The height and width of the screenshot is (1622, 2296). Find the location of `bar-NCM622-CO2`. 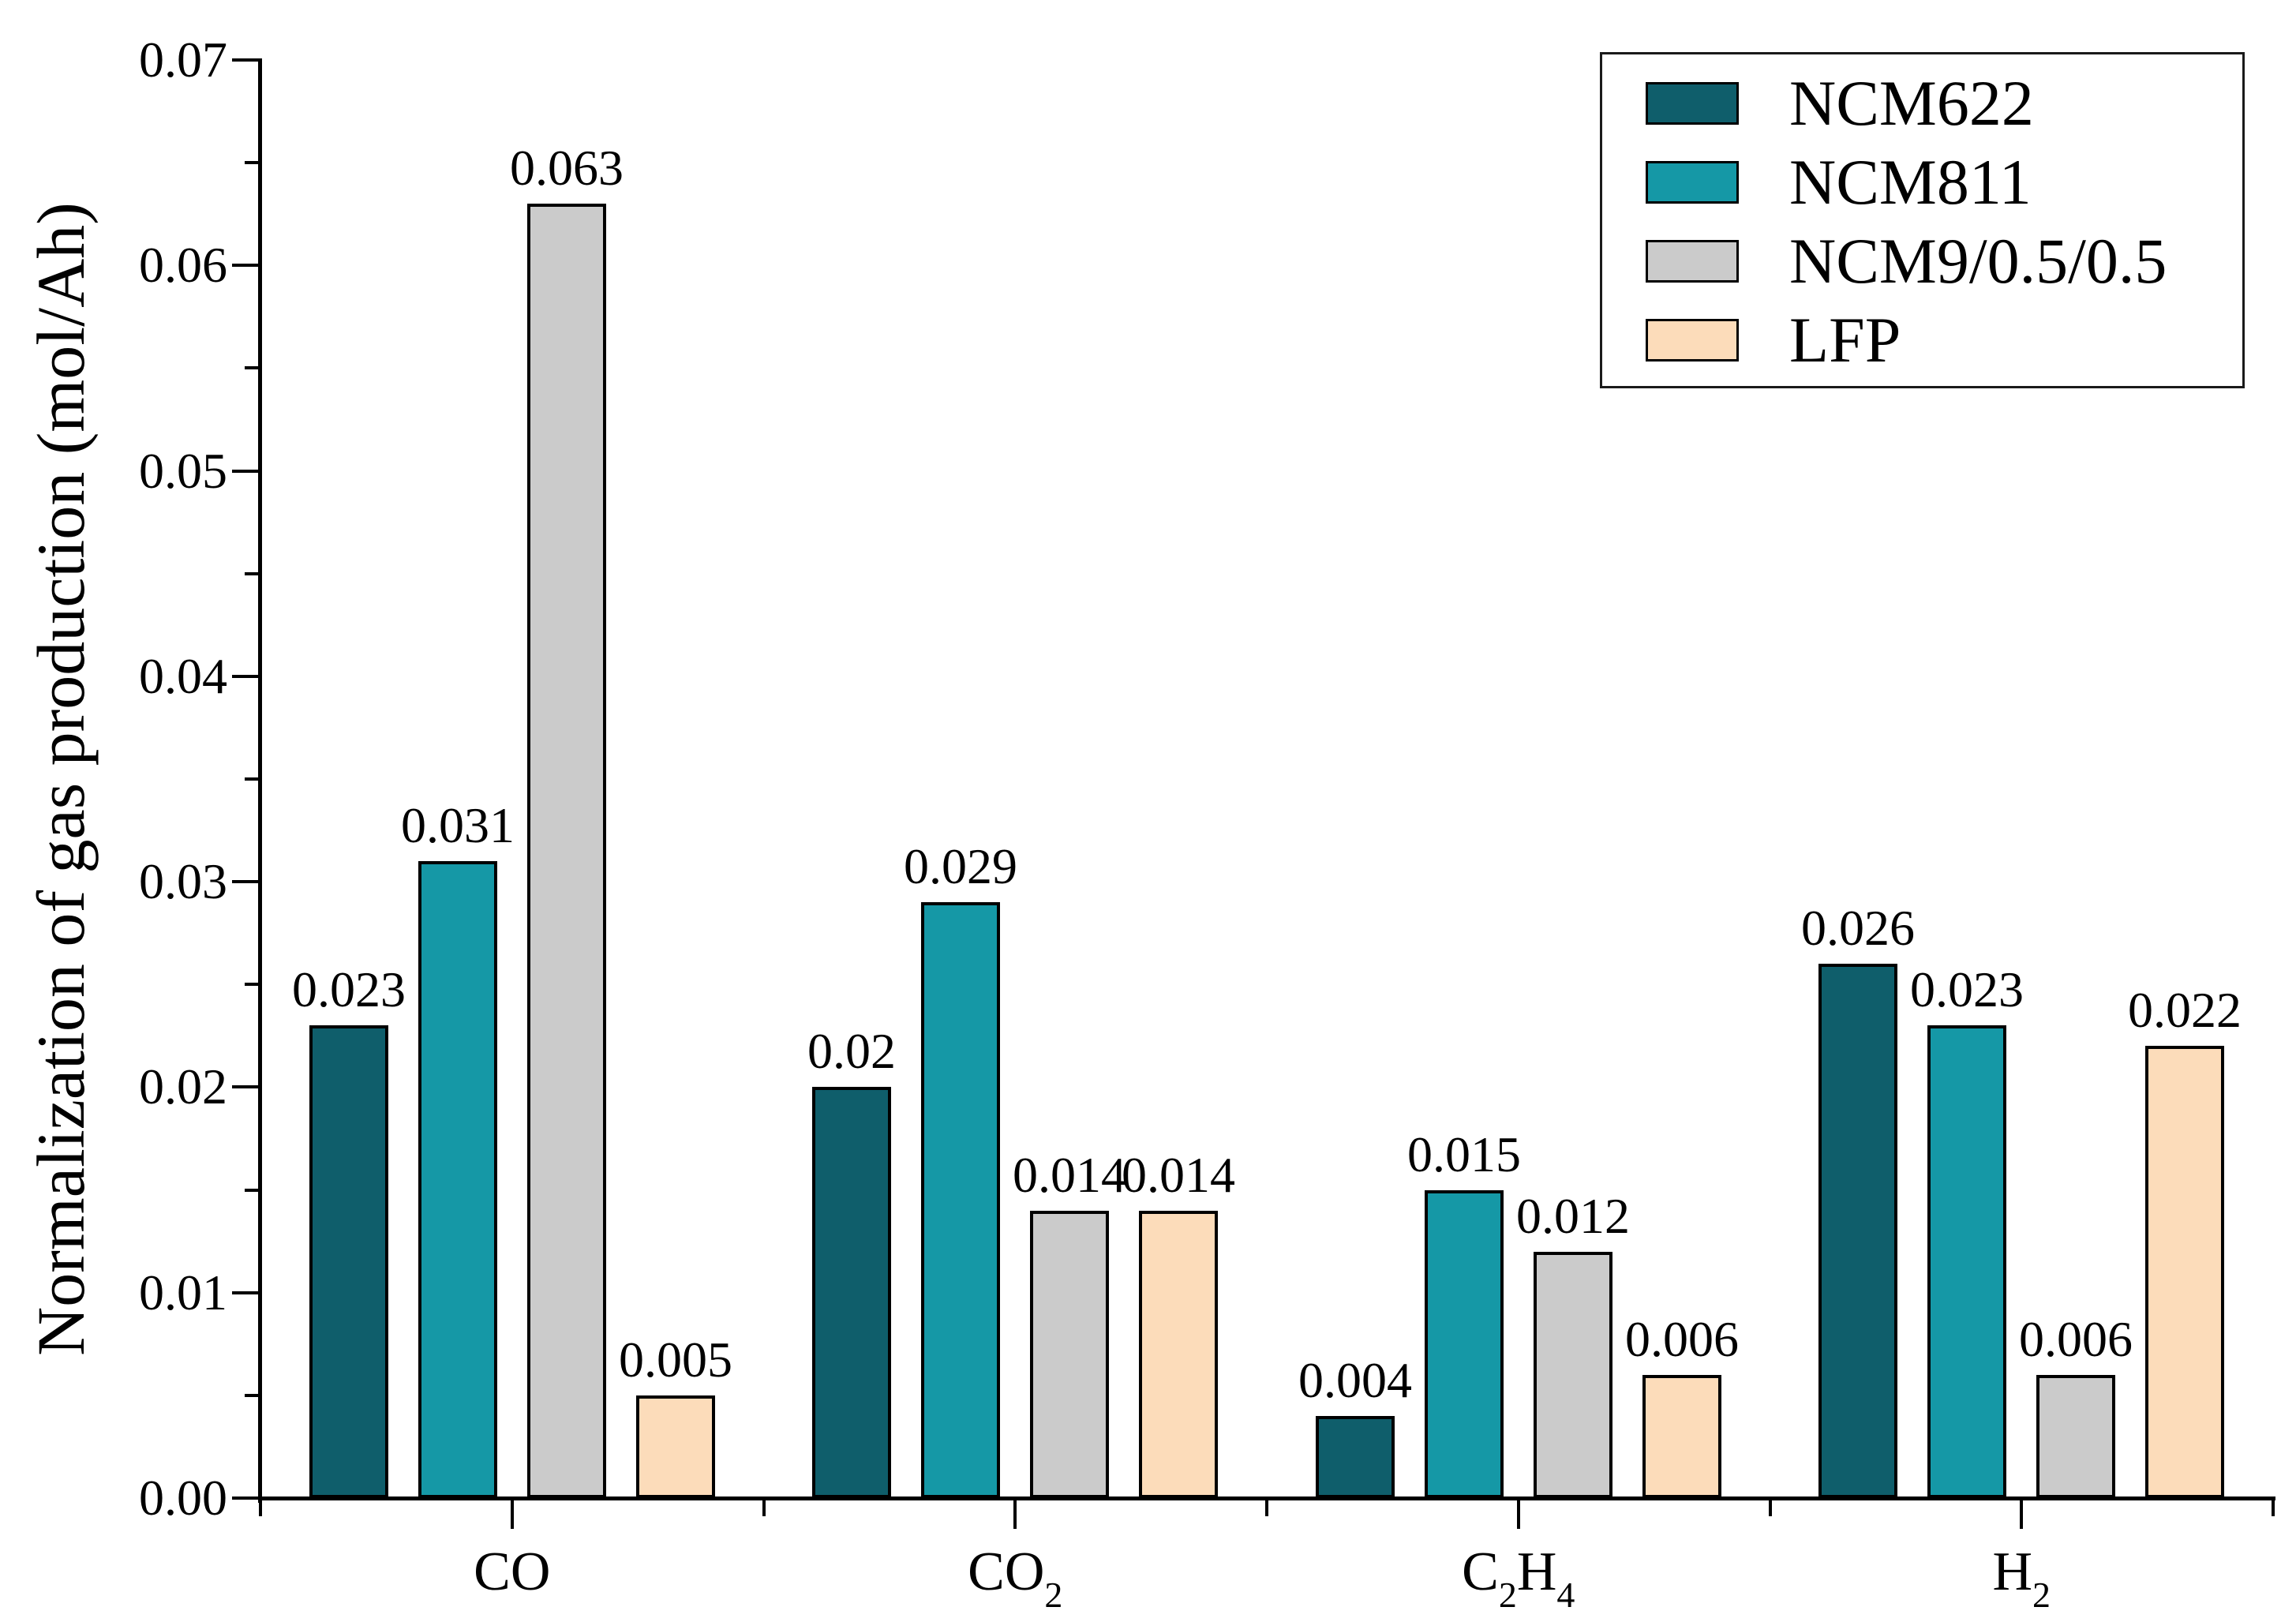

bar-NCM622-CO2 is located at coordinates (851, 1292).